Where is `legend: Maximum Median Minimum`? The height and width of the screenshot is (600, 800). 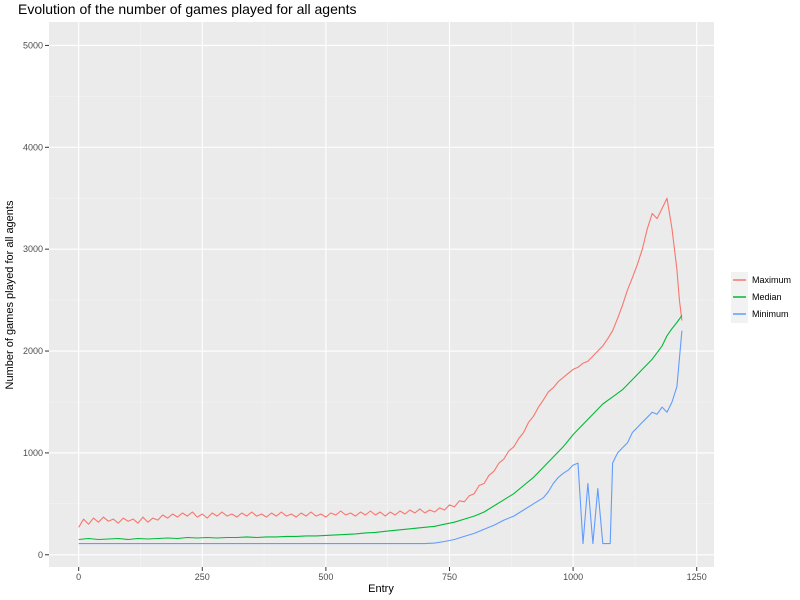 legend: Maximum Median Minimum is located at coordinates (761, 297).